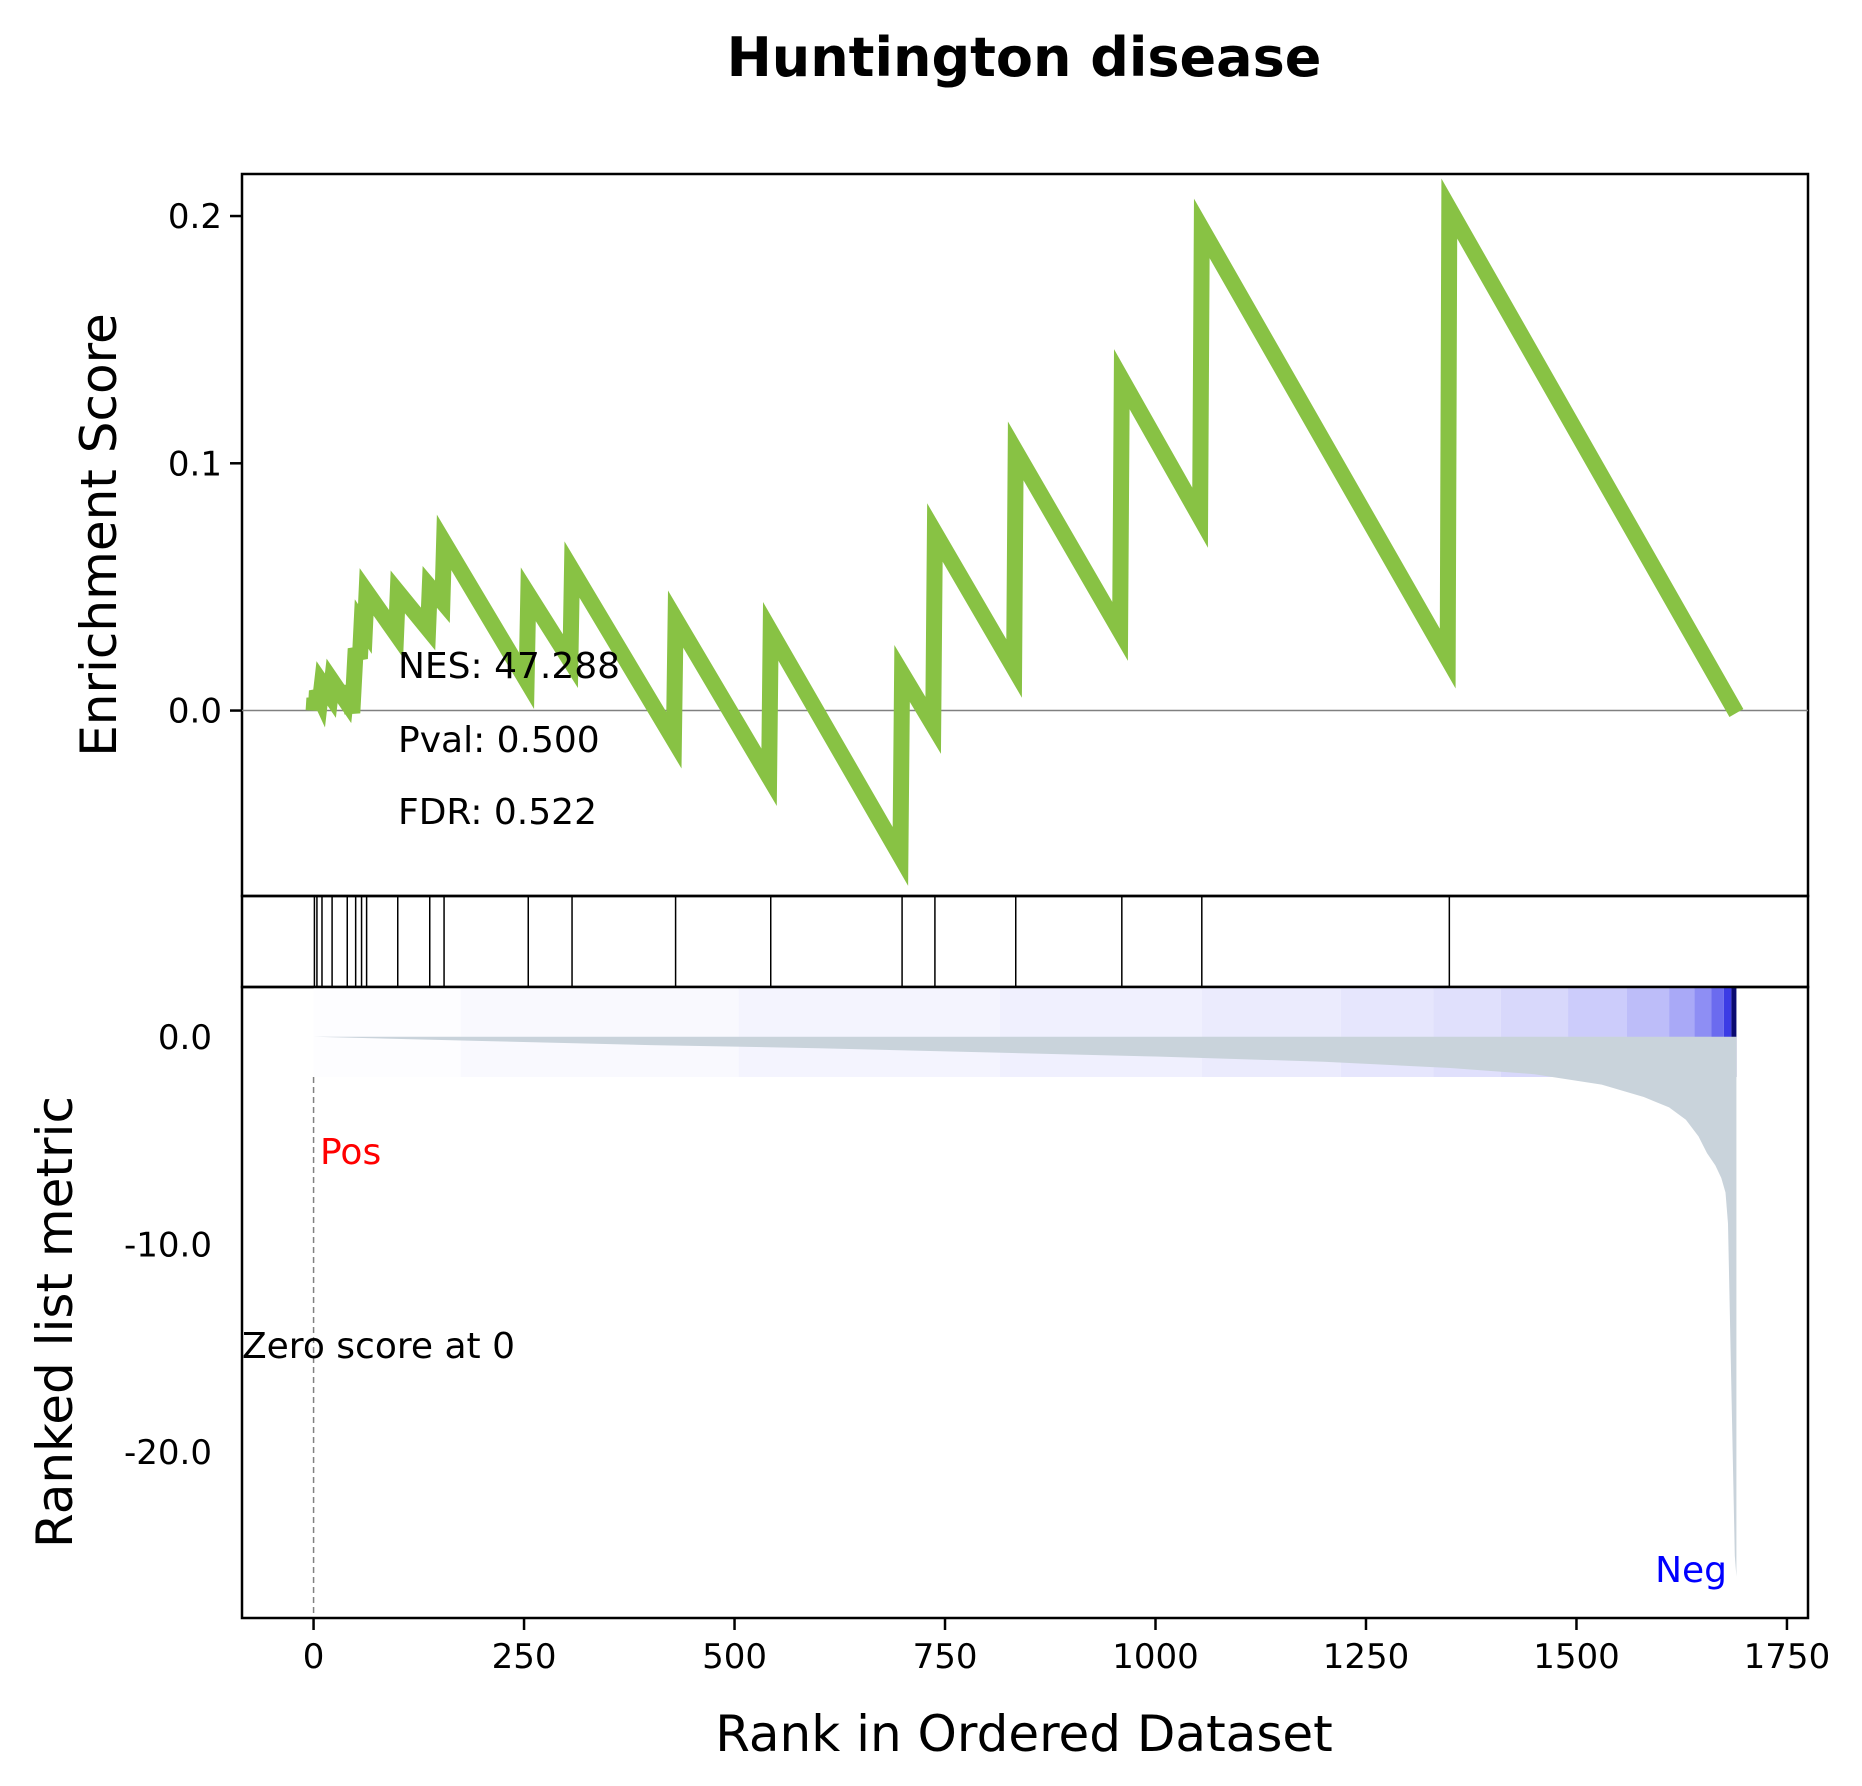 This screenshot has width=1862, height=1786. What do you see at coordinates (1023, 1734) in the screenshot?
I see `x-axis-label: Rank in Ordered Dataset` at bounding box center [1023, 1734].